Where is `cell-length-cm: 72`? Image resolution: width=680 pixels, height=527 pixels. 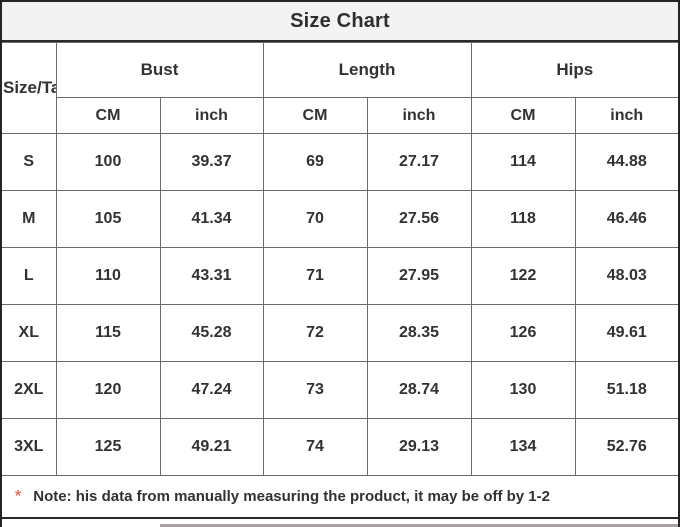 cell-length-cm: 72 is located at coordinates (315, 333).